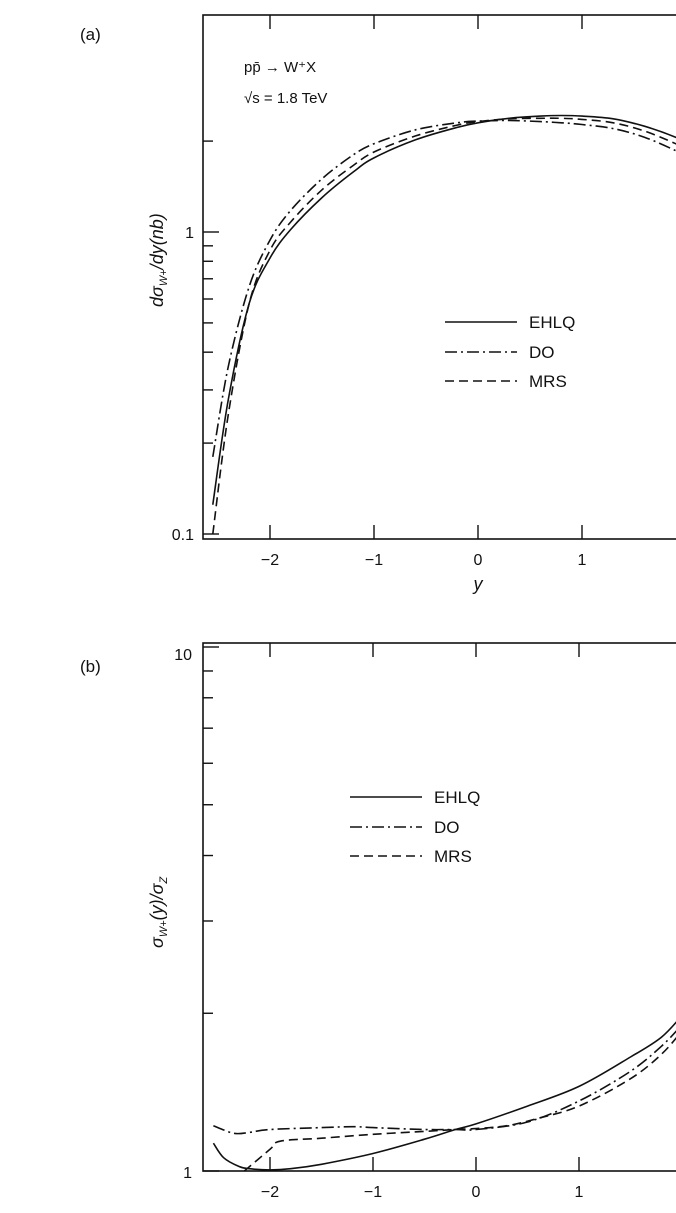 The height and width of the screenshot is (1213, 676). I want to click on panel-a-label: (a), so click(90, 34).